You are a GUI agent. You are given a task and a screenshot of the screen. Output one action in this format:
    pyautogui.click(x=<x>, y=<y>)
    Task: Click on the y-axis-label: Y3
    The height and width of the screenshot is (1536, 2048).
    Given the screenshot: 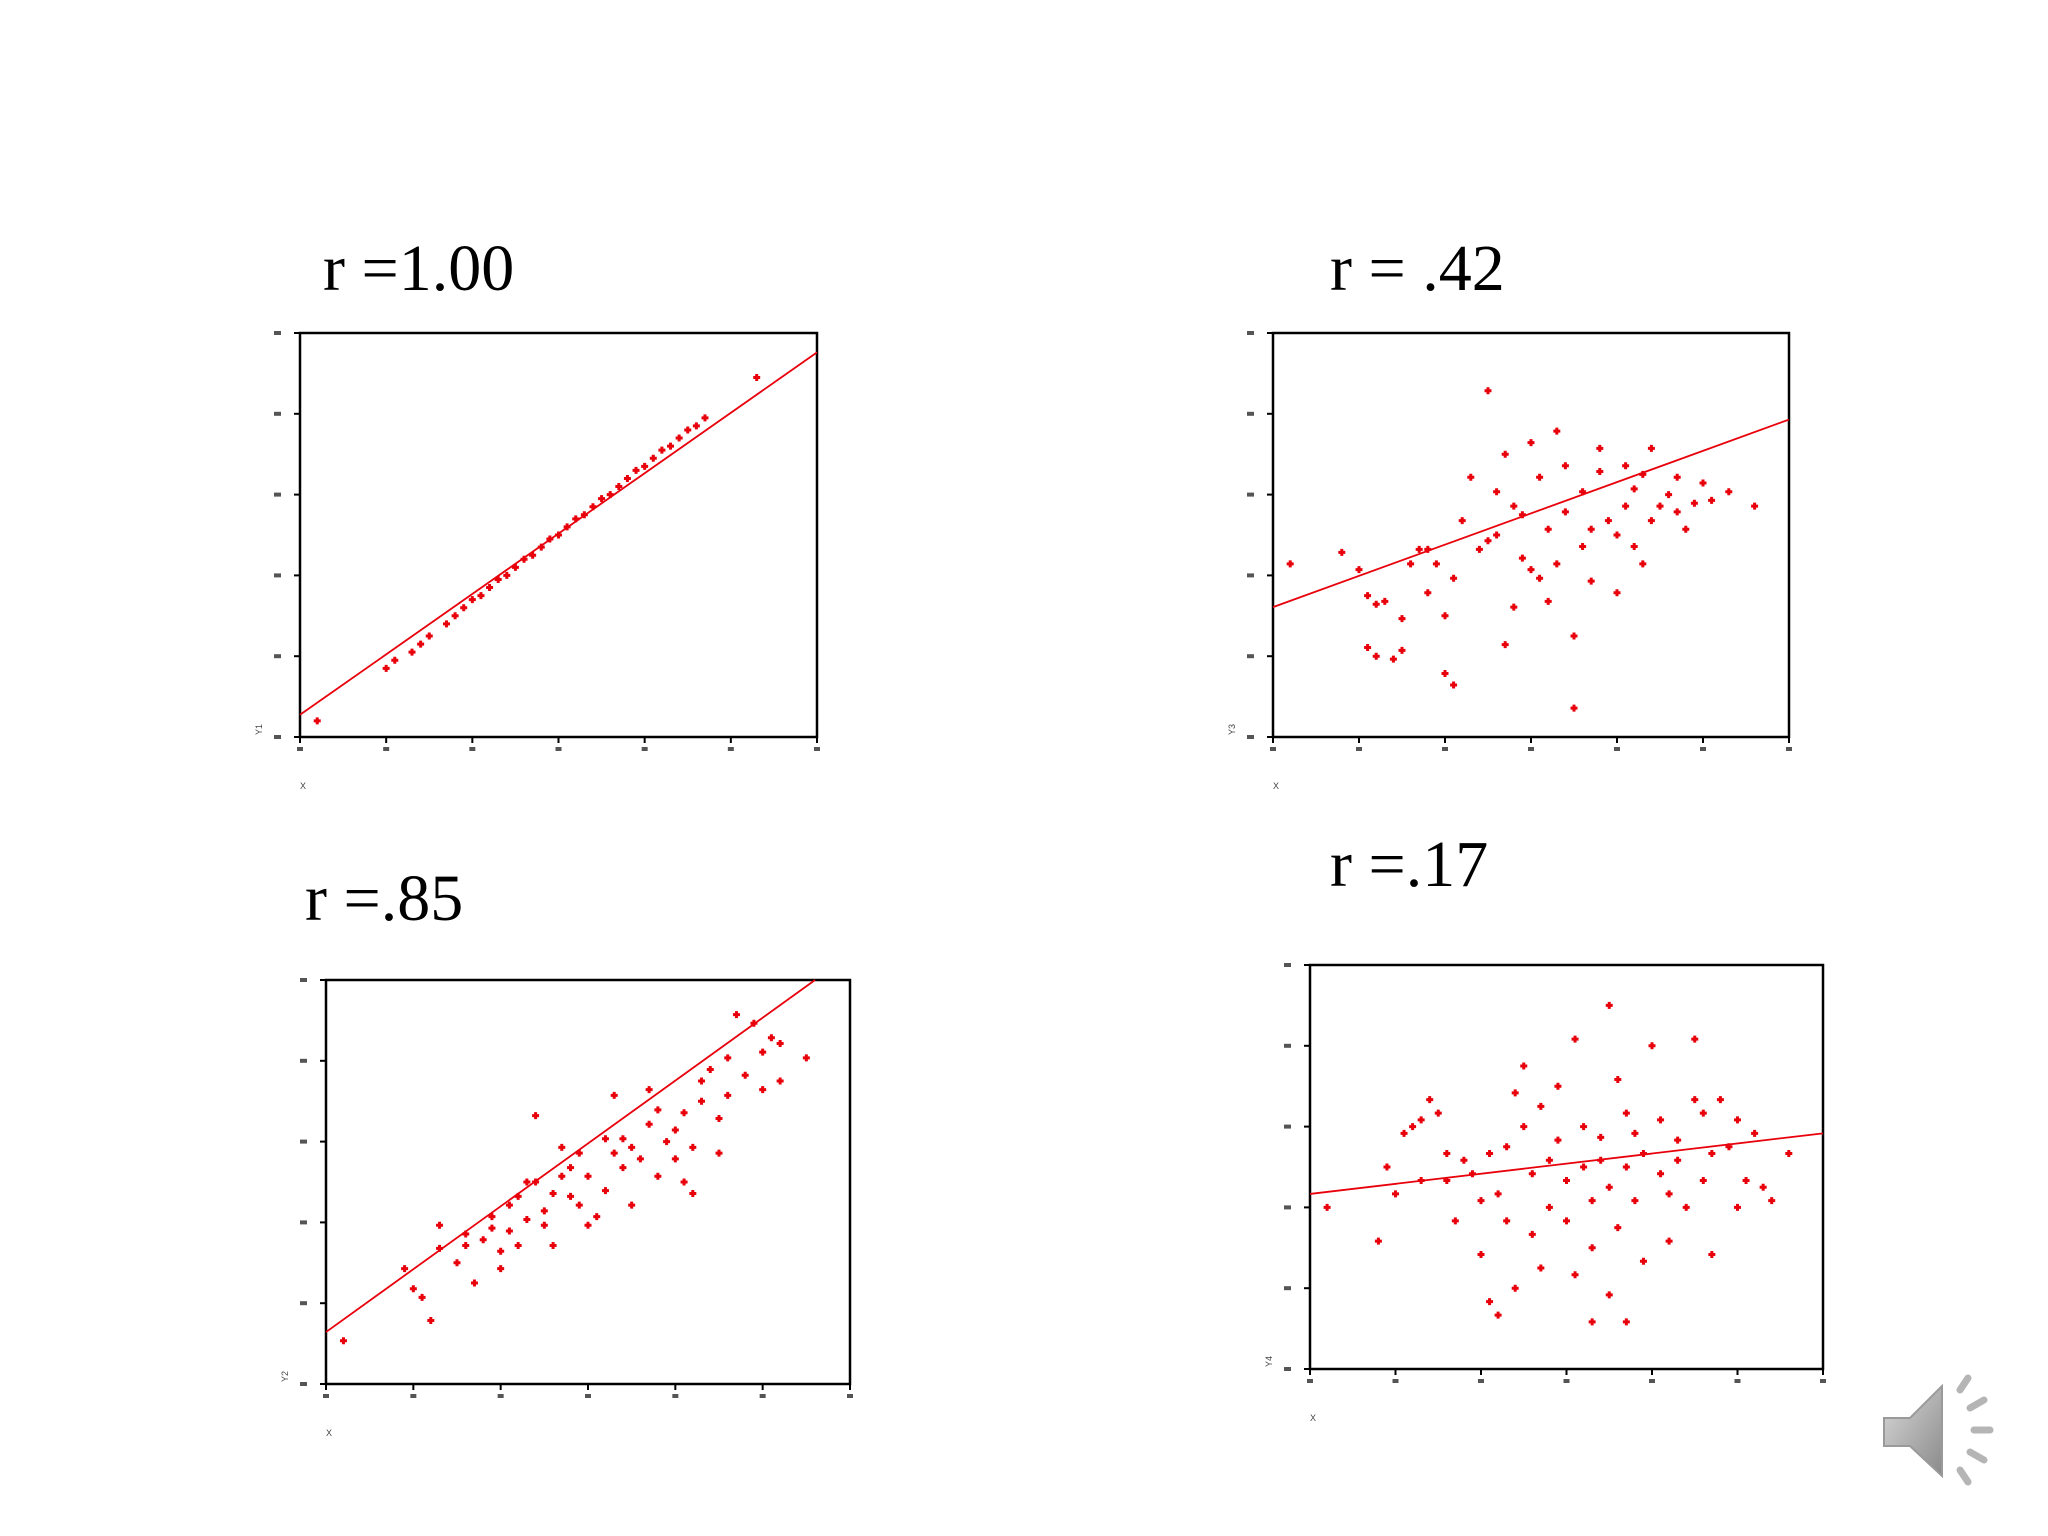 What is the action you would take?
    pyautogui.click(x=1232, y=729)
    